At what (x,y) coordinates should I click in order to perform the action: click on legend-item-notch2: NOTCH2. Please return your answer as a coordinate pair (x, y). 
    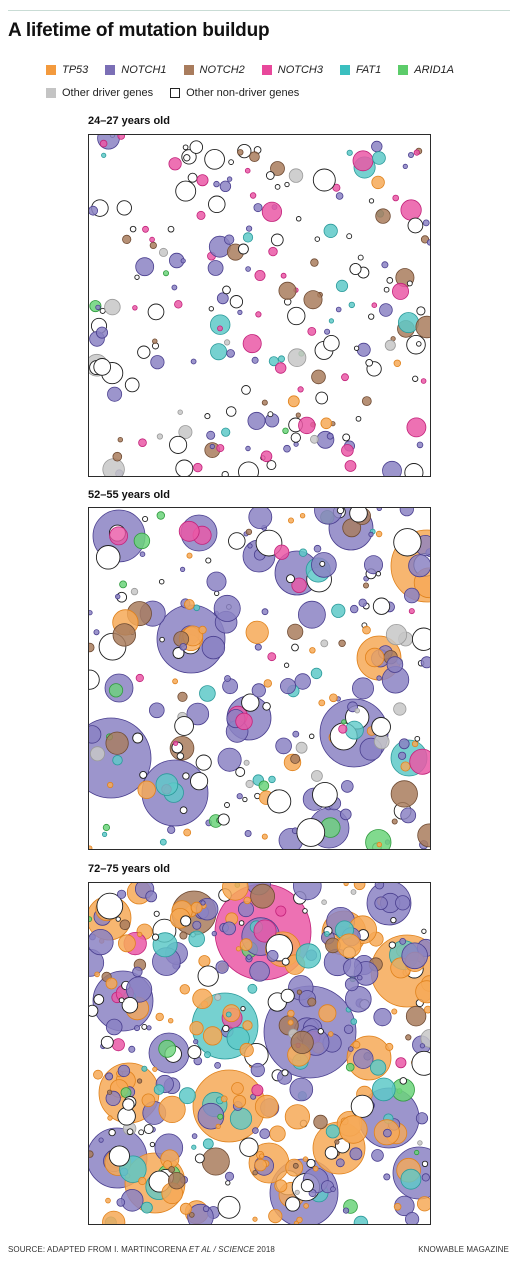
    Looking at the image, I should click on (214, 70).